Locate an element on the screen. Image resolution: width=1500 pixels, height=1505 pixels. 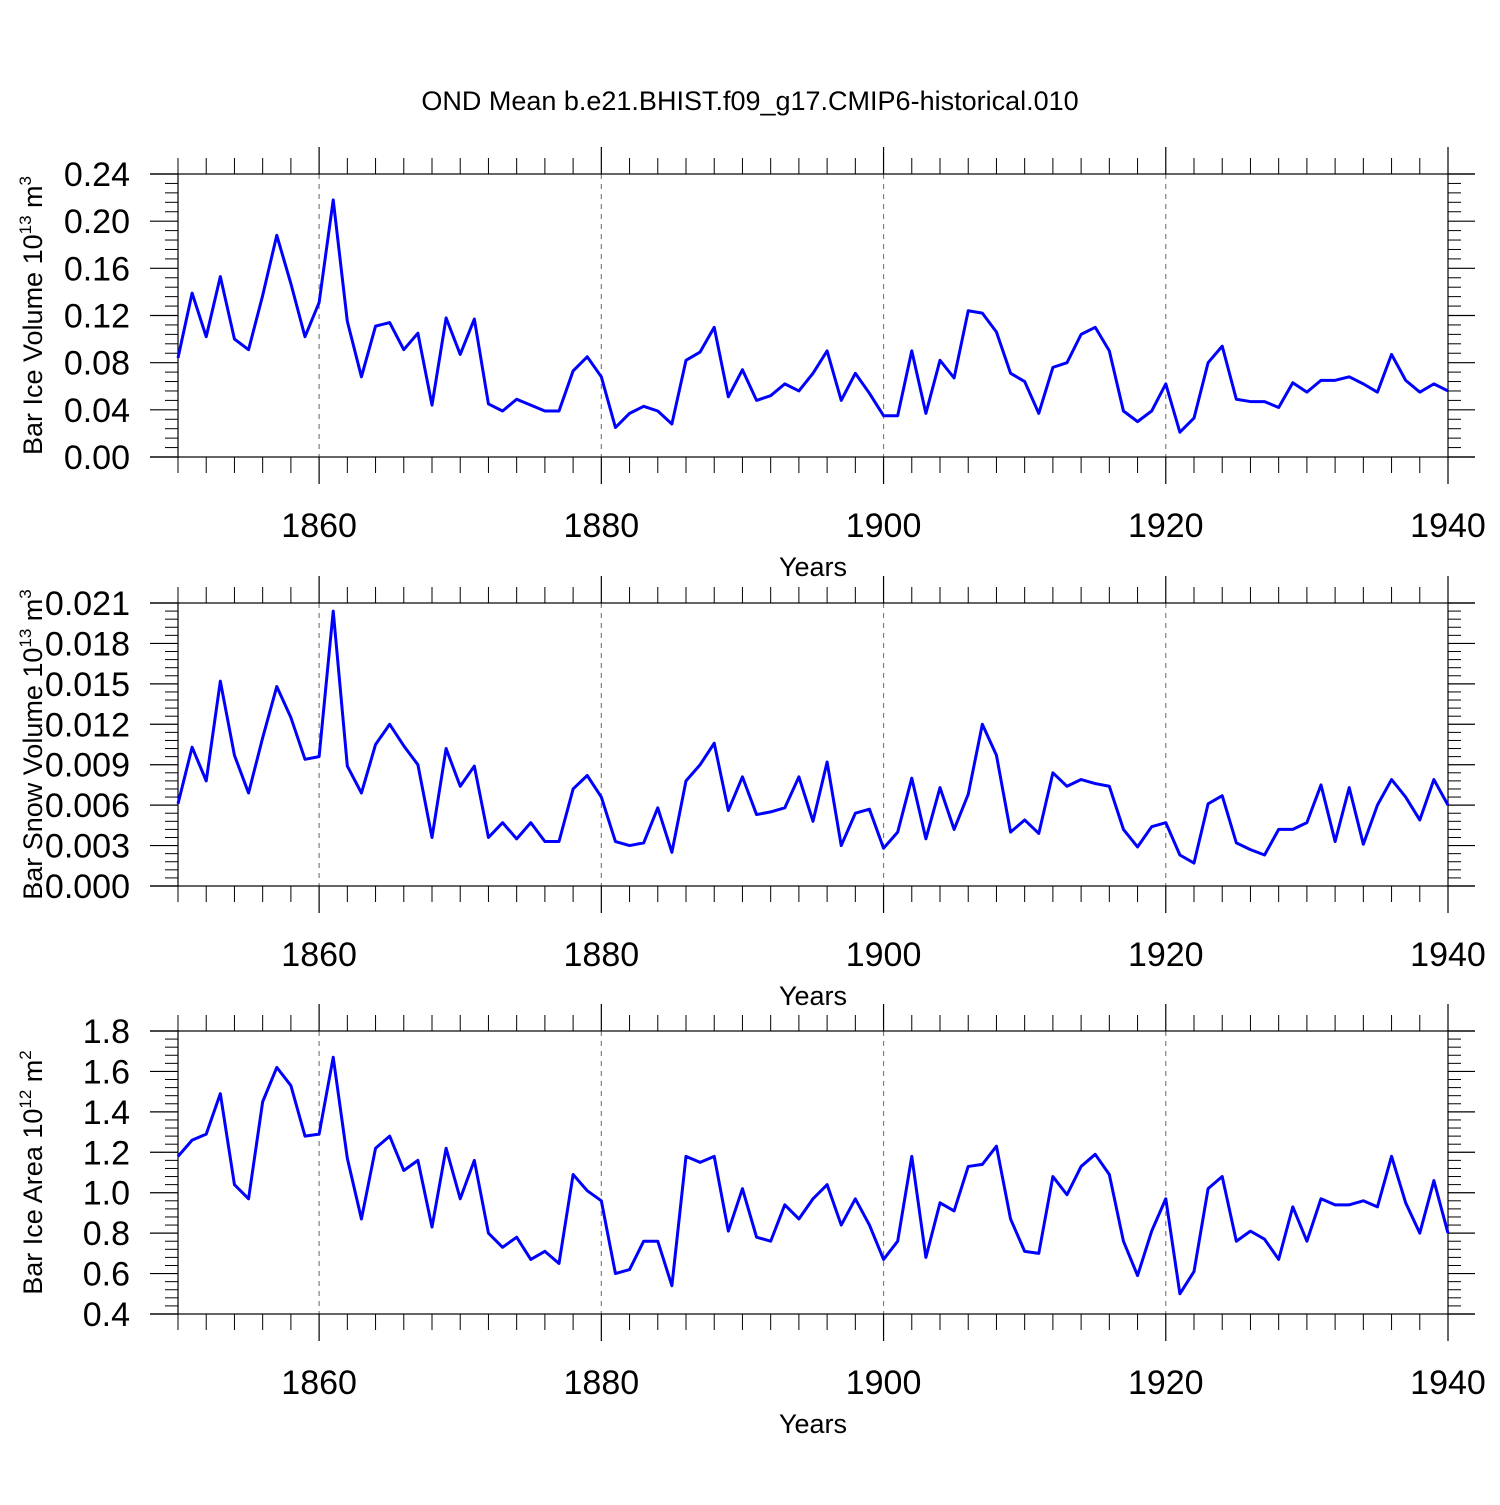
y-tick-label: 0.009 is located at coordinates (87, 766).